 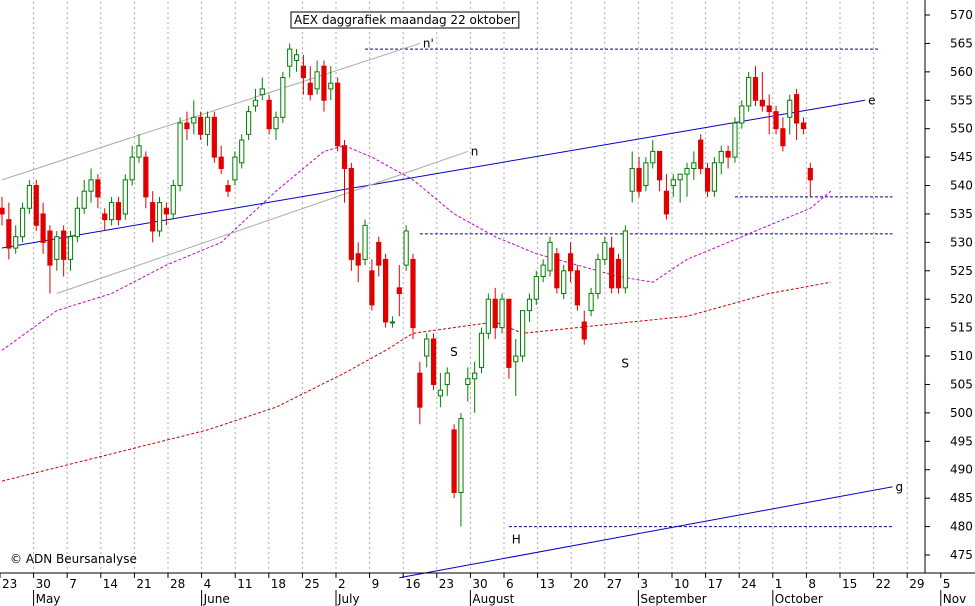 What do you see at coordinates (475, 151) in the screenshot?
I see `trendline-label: n` at bounding box center [475, 151].